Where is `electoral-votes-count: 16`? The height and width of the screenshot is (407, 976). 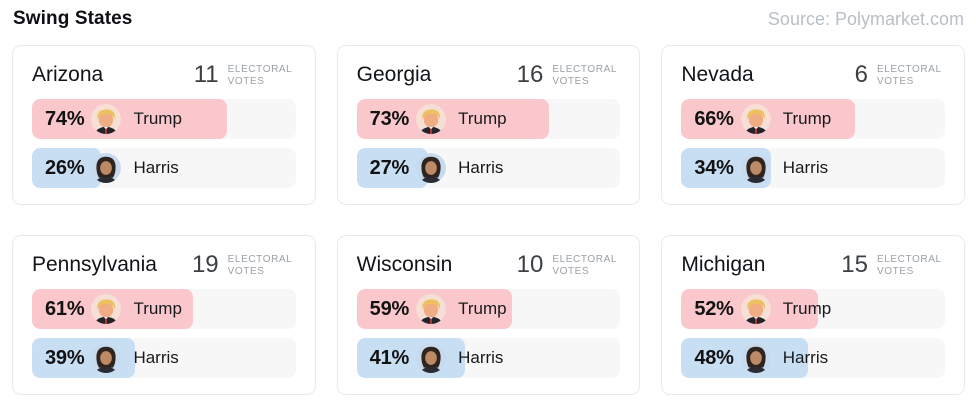
electoral-votes-count: 16 is located at coordinates (530, 74).